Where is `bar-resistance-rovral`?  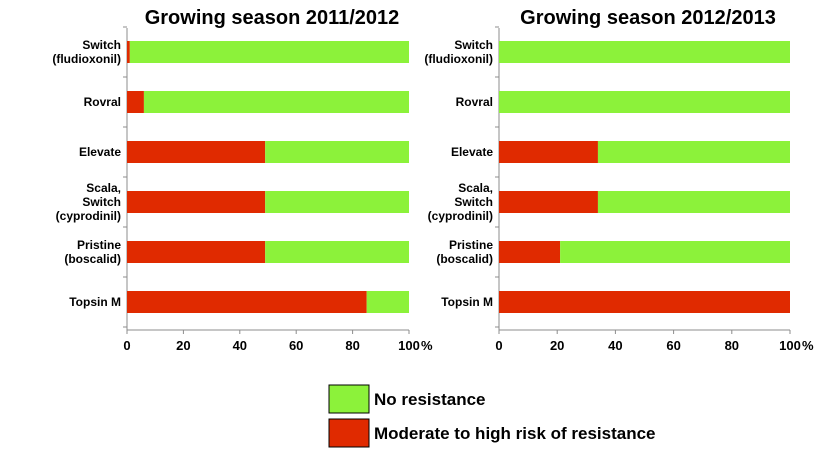 bar-resistance-rovral is located at coordinates (135, 102).